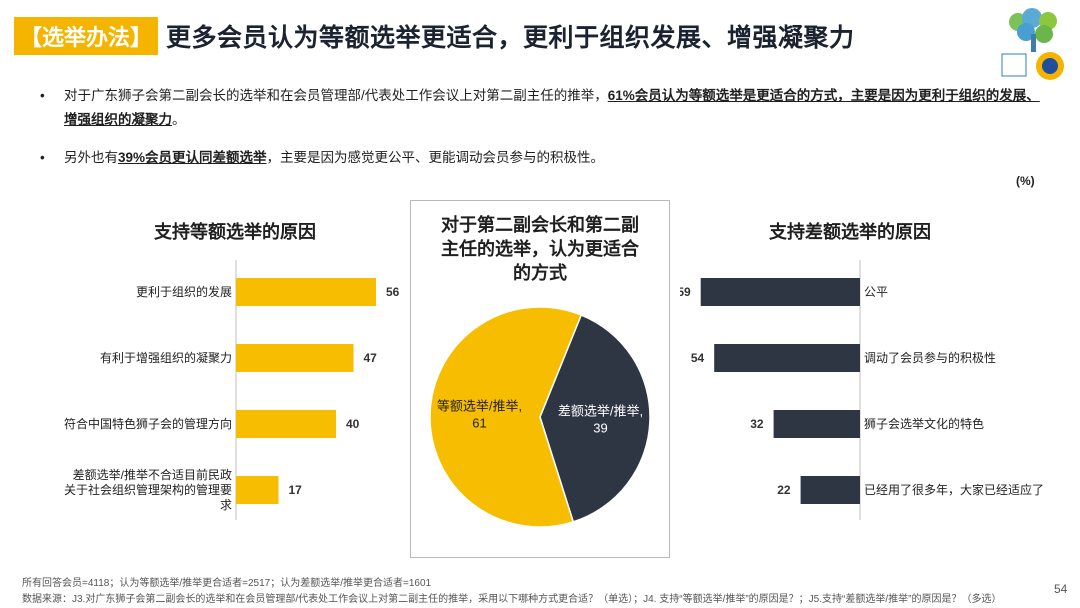 Image resolution: width=1080 pixels, height=608 pixels. What do you see at coordinates (435, 157) in the screenshot?
I see `bullet-text-end: ，主要是因为感觉更公平、更能调动会员参与的积极性。` at bounding box center [435, 157].